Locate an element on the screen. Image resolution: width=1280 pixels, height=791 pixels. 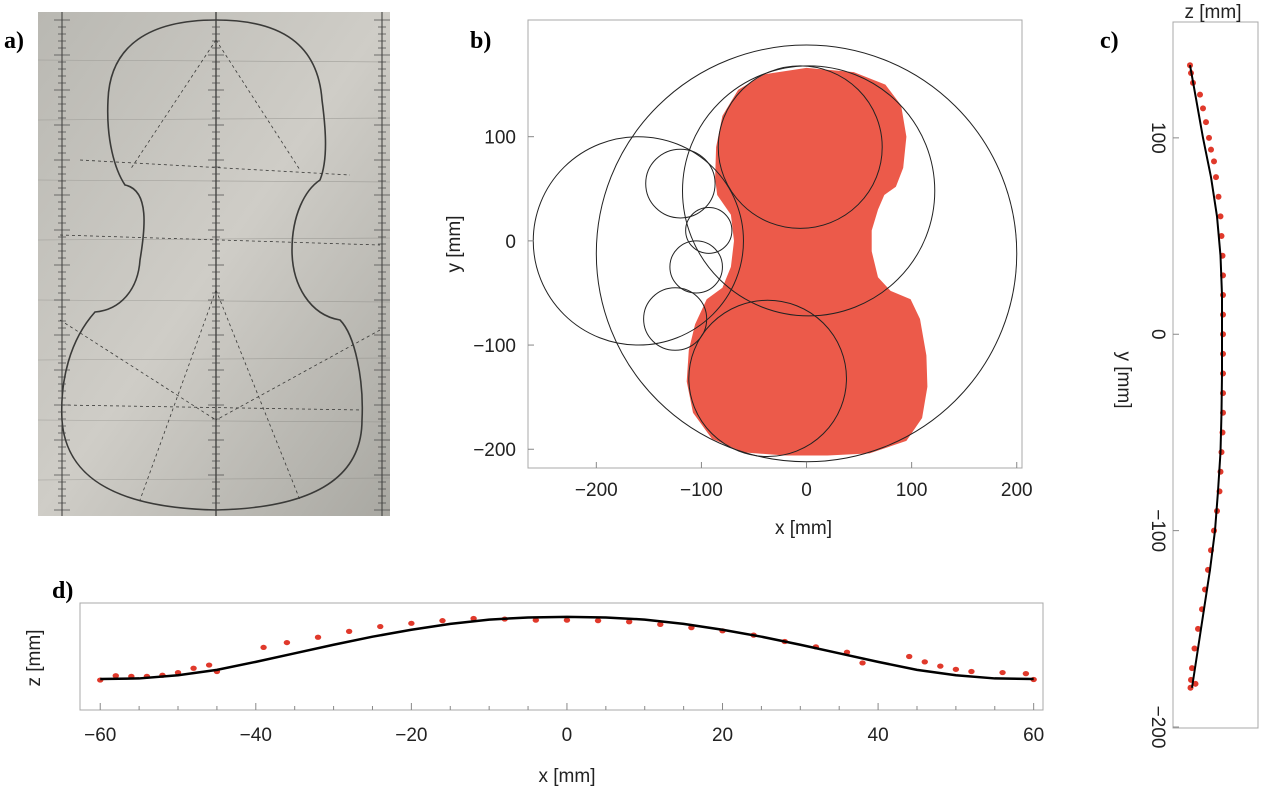
z-axis-label-d: z [mm] is located at coordinates (34, 658).